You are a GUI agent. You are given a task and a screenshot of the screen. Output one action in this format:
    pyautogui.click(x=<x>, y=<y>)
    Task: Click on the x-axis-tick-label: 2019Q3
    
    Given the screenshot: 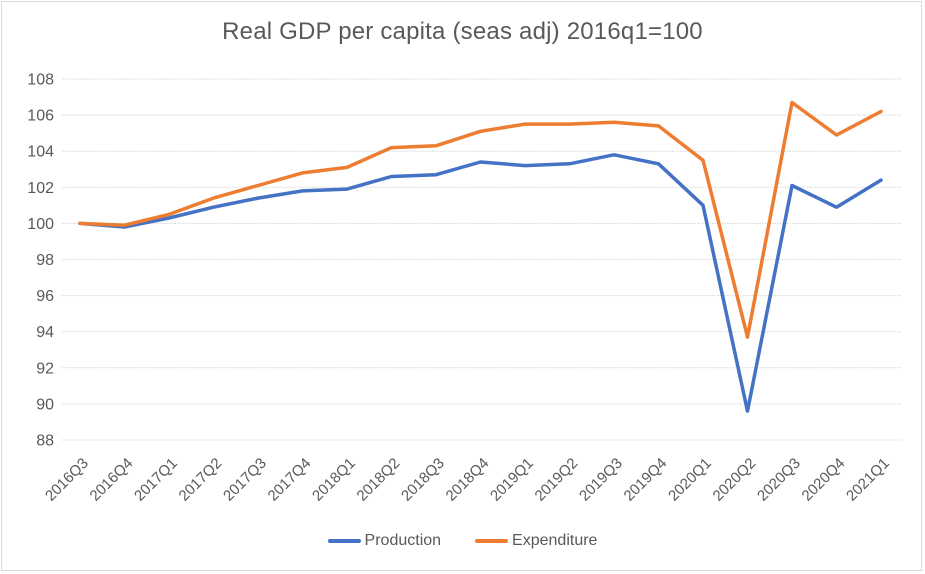 What is the action you would take?
    pyautogui.click(x=601, y=480)
    